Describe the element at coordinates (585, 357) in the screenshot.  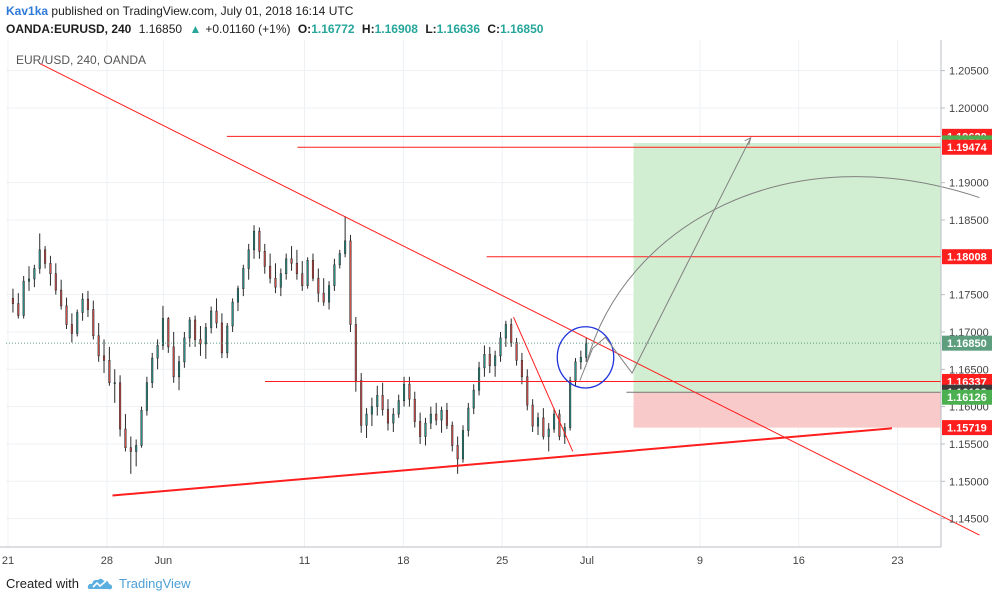
I see `highlight-ellipse` at that location.